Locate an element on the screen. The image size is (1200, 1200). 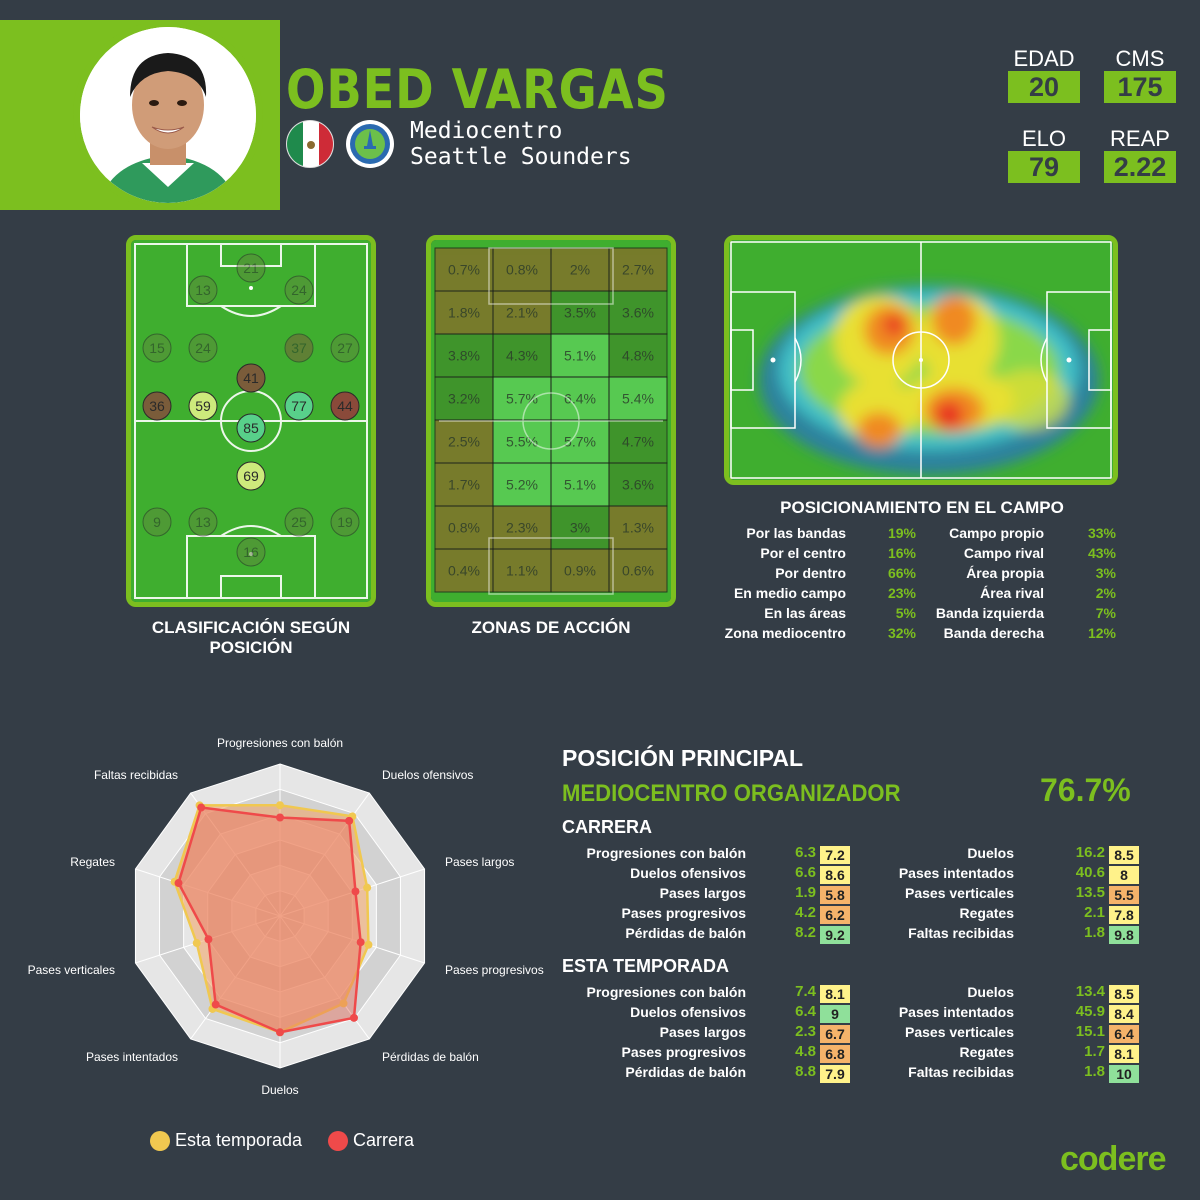
zone-cell-value: 3.8% is located at coordinates (464, 356).